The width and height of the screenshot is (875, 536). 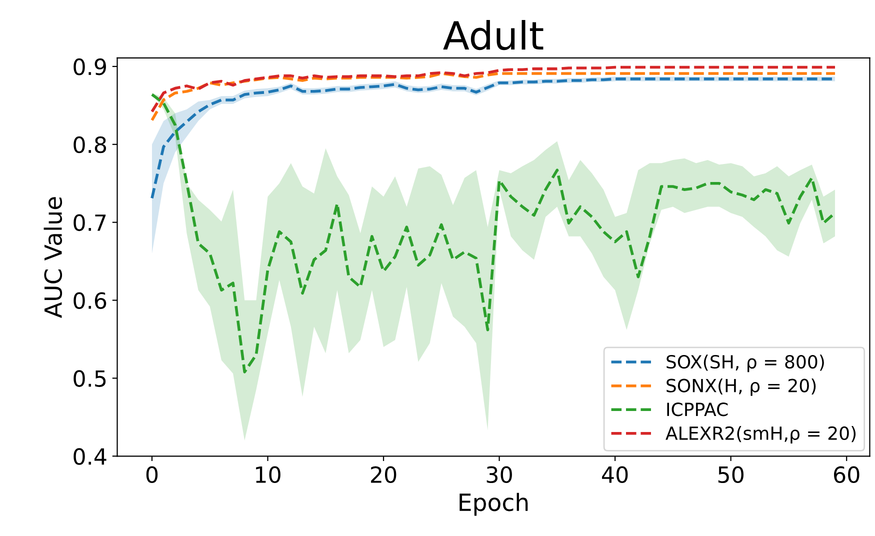 What do you see at coordinates (90, 223) in the screenshot?
I see `y-tick-label: 0.7` at bounding box center [90, 223].